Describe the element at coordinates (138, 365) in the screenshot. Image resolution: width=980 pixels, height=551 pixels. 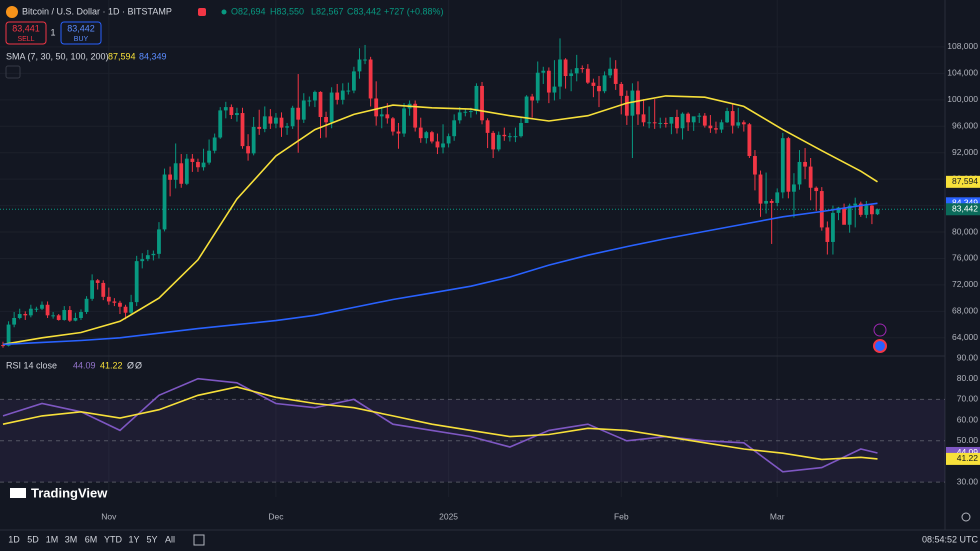
I see `rsi-na-2: Ø` at that location.